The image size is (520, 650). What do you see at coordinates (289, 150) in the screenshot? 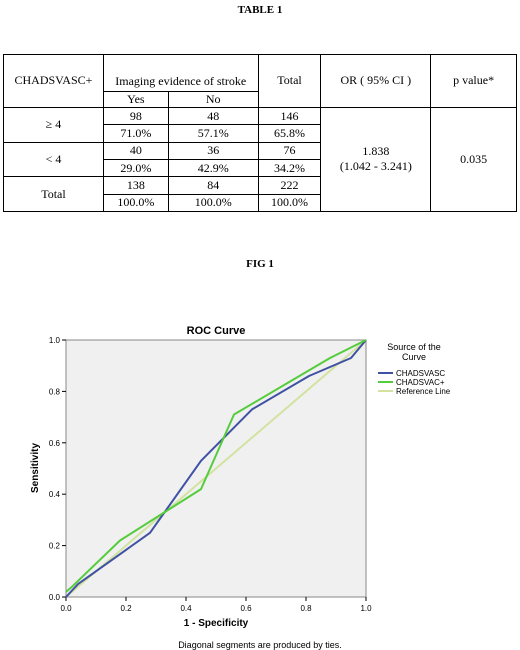
I see `cell-total-count: 76` at bounding box center [289, 150].